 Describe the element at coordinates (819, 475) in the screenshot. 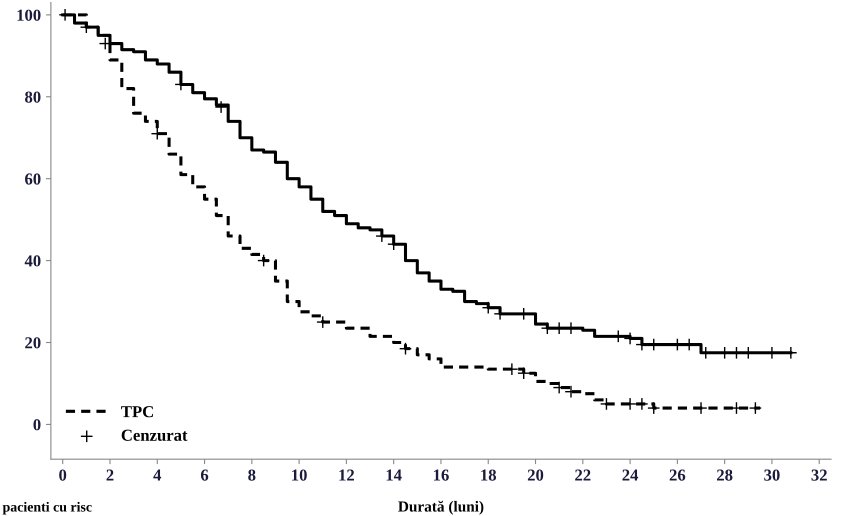

I see `x-tick-label: 32` at that location.